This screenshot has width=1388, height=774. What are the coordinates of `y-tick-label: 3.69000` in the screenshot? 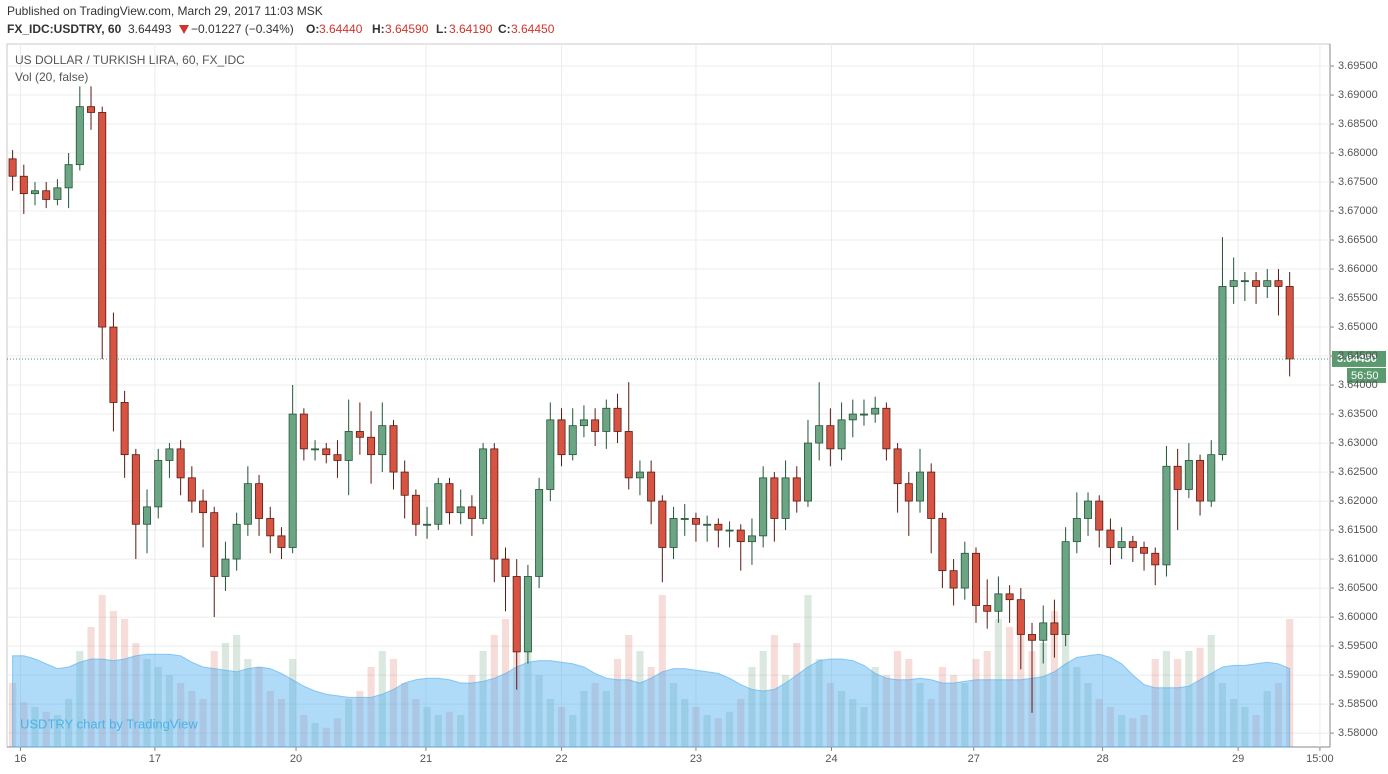 It's located at (1358, 95).